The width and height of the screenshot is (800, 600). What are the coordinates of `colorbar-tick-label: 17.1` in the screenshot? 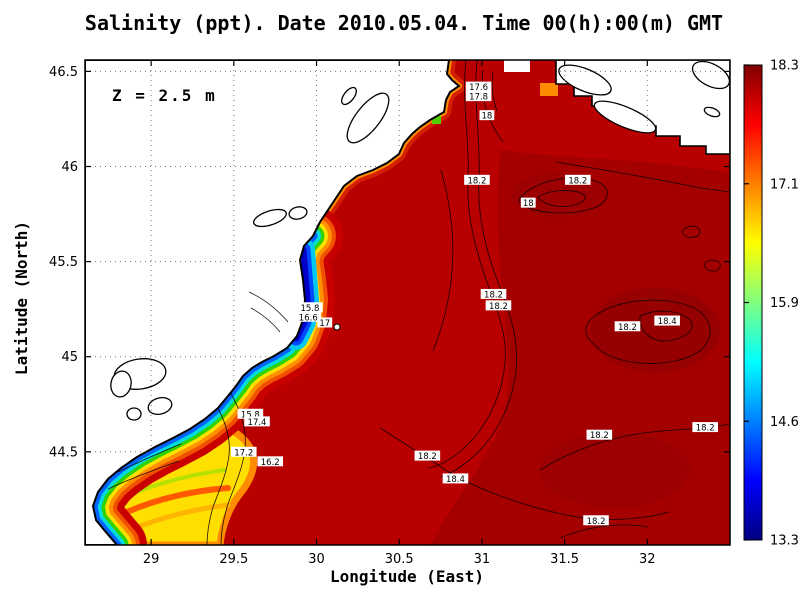 It's located at (784, 184).